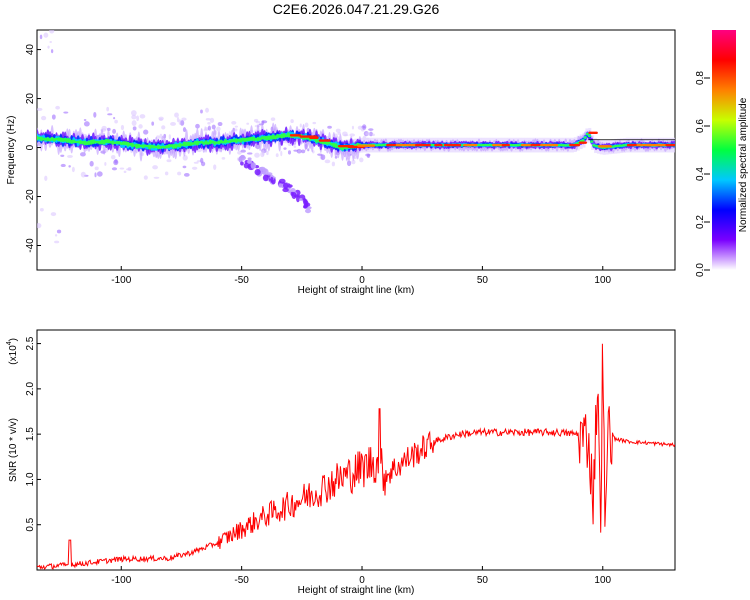  I want to click on colorbar-tick-label: 0.2, so click(700, 222).